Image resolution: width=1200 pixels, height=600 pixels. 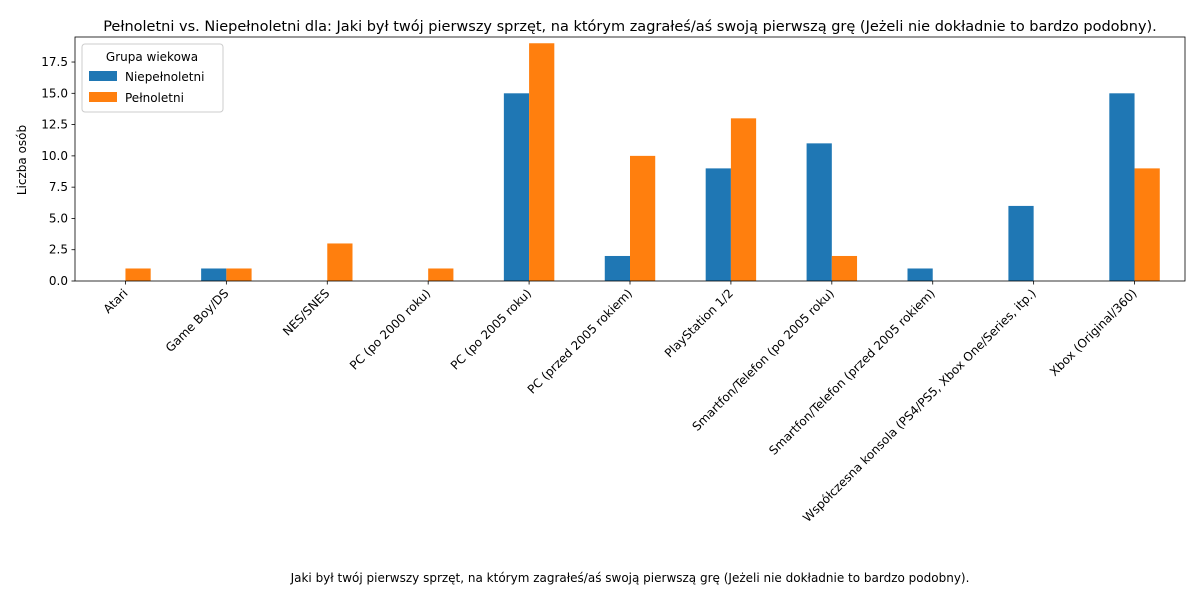 What do you see at coordinates (54, 156) in the screenshot?
I see `y-tick-label: 10.0` at bounding box center [54, 156].